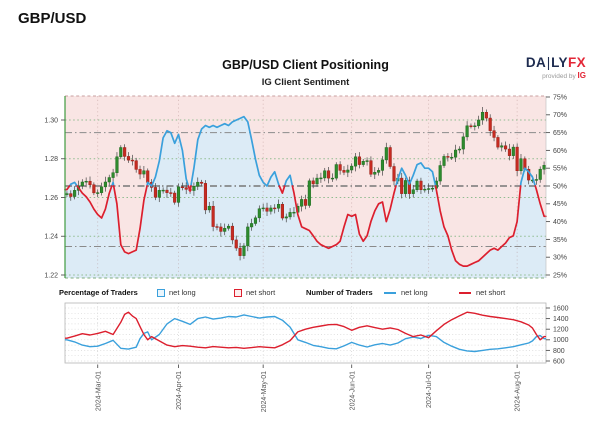  What do you see at coordinates (561, 340) in the screenshot?
I see `svg-text: 1000` at bounding box center [561, 340].